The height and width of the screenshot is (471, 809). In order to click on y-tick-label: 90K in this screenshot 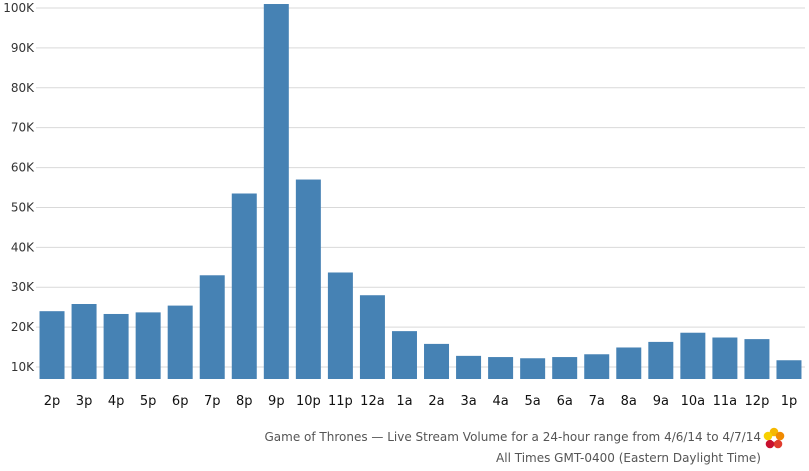, I will do `click(23, 48)`.